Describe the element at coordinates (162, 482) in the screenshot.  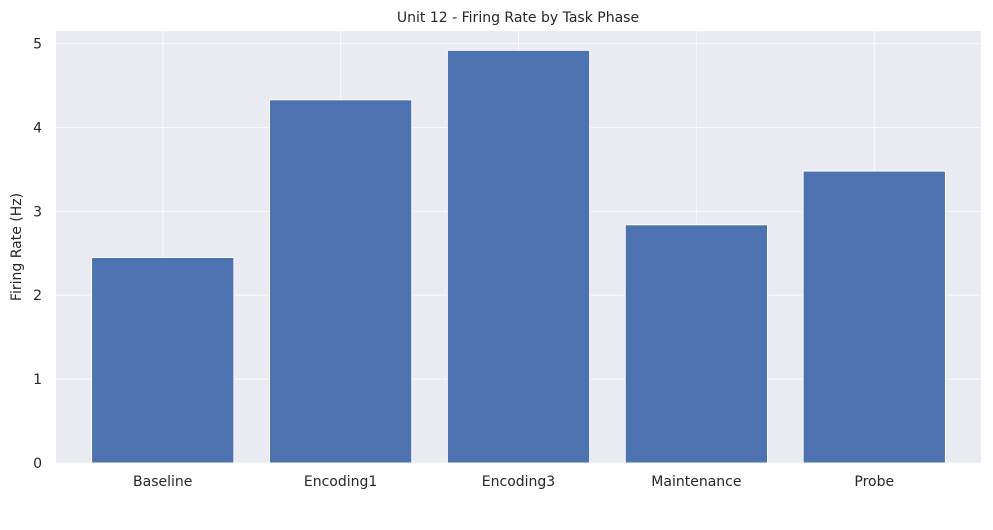
I see `x-tick-label: Baseline` at that location.